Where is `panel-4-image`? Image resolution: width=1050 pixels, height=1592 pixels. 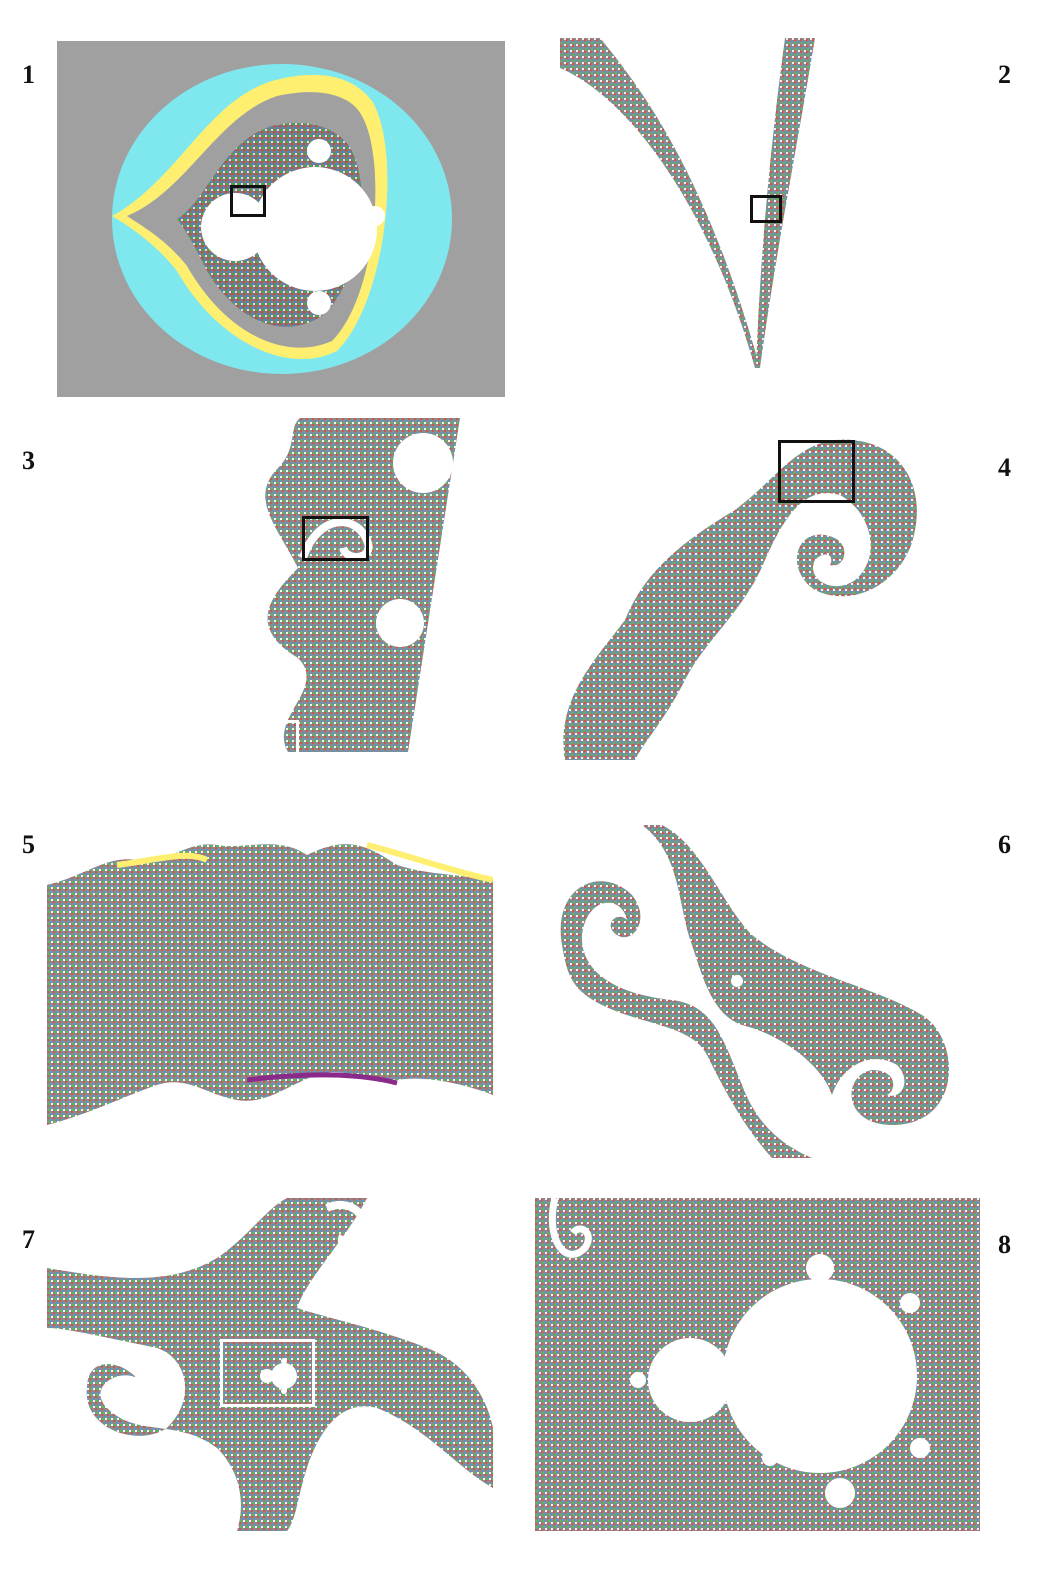 panel-4-image is located at coordinates (757, 590).